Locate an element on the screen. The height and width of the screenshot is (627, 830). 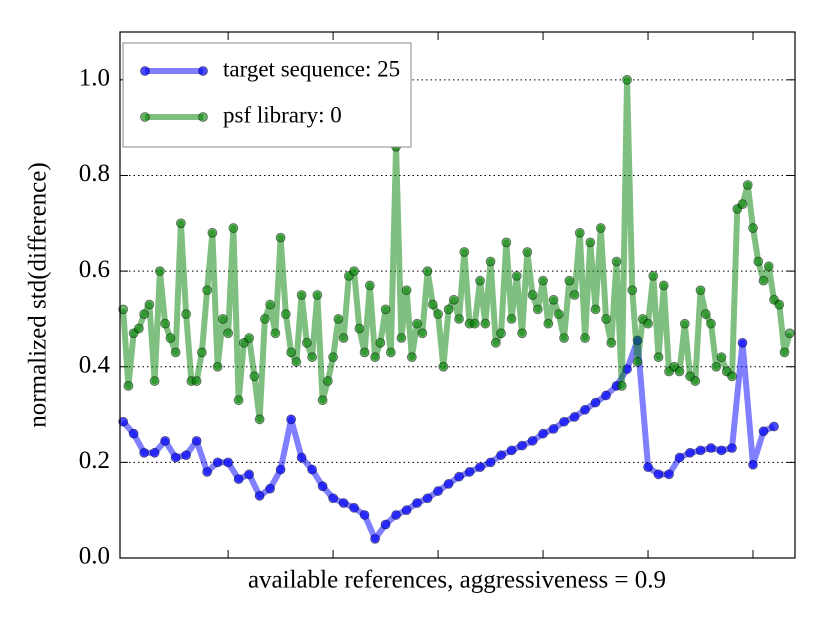
legend-label: target sequence: 25 is located at coordinates (311, 68).